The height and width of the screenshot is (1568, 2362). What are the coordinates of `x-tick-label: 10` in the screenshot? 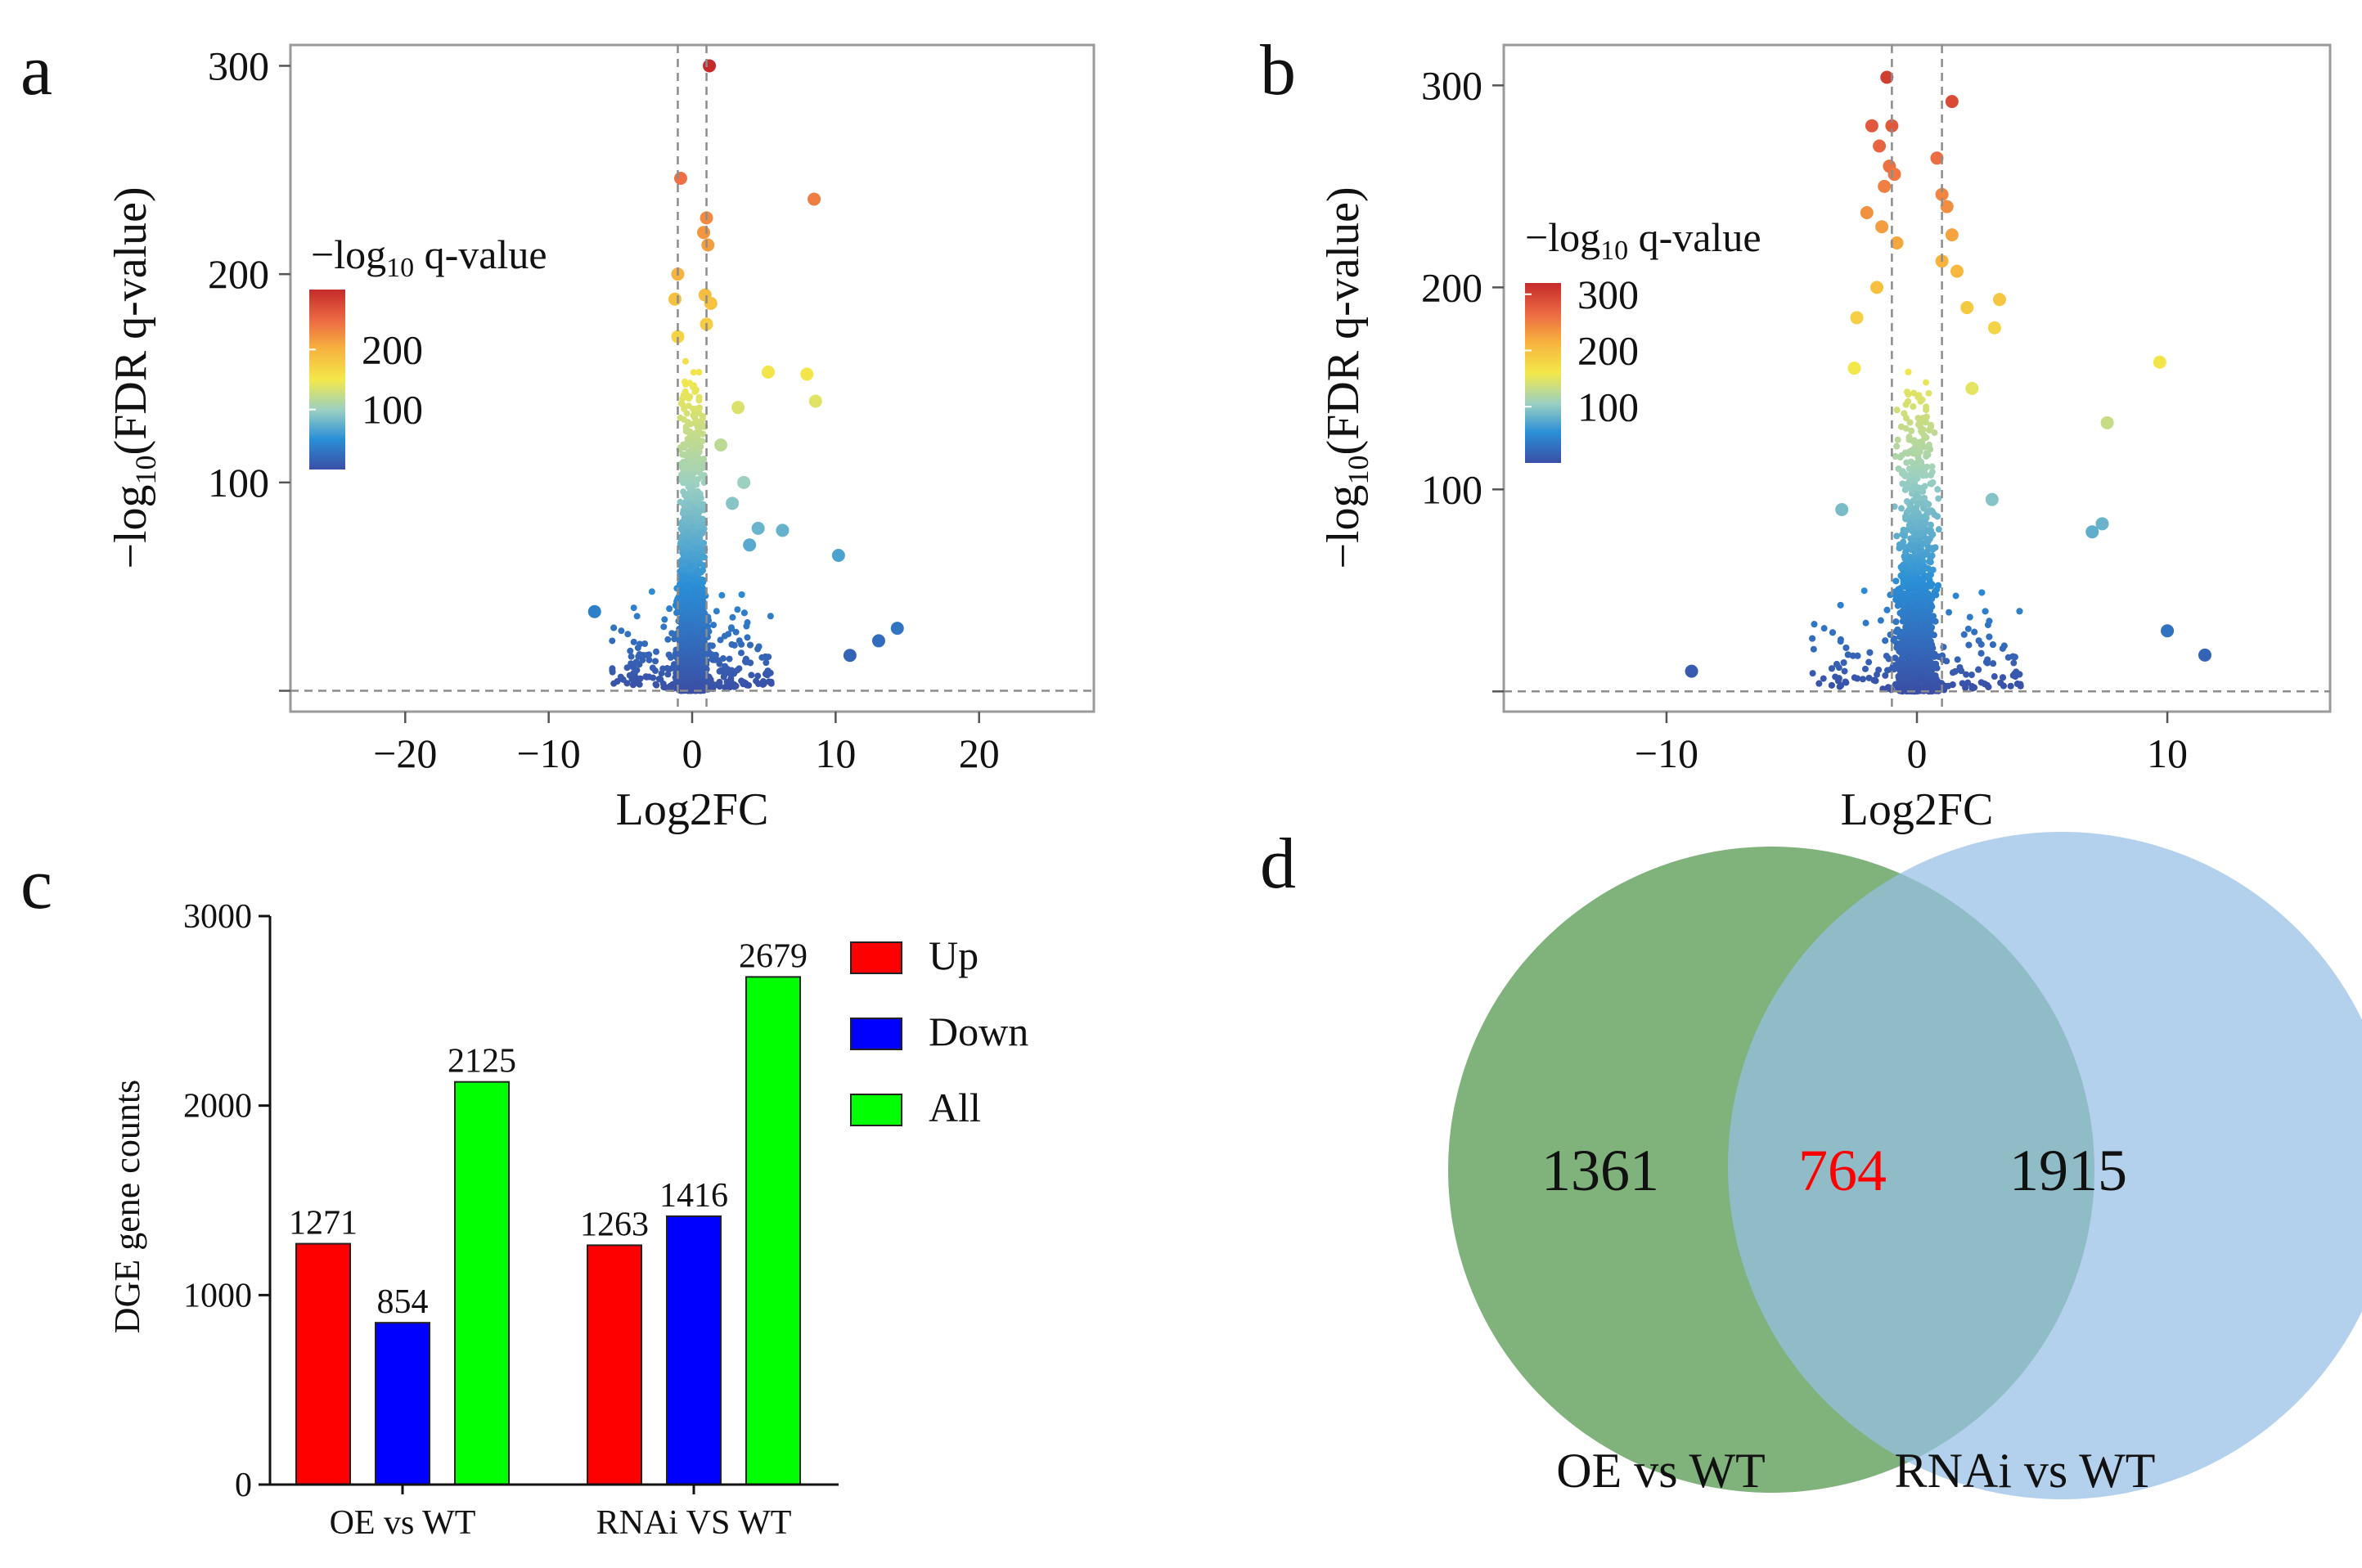 It's located at (836, 753).